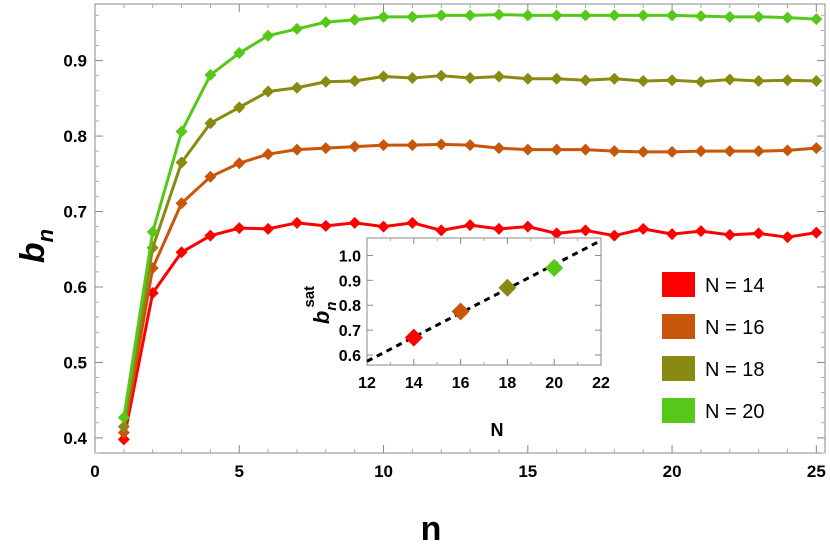 The image size is (830, 549). I want to click on inset-y-tick-label: 0.8, so click(350, 306).